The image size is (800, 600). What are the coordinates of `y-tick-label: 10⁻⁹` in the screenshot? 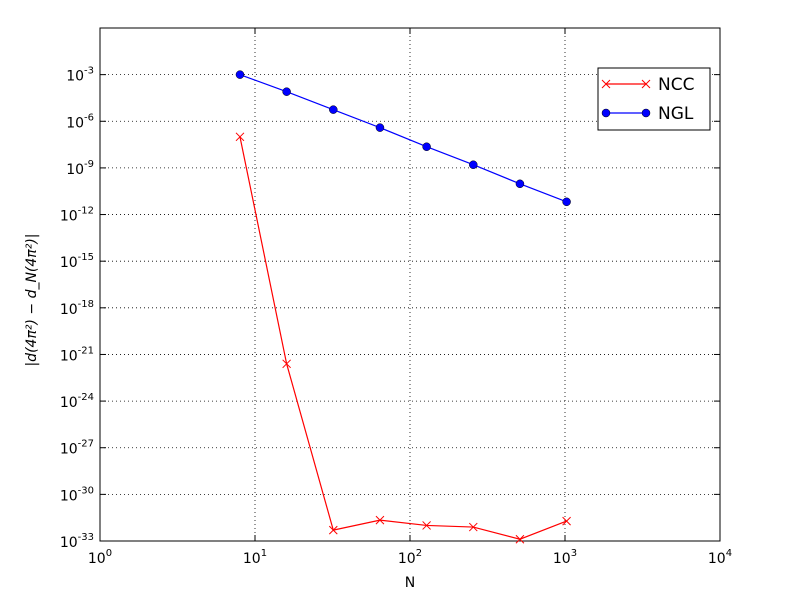 It's located at (80, 168).